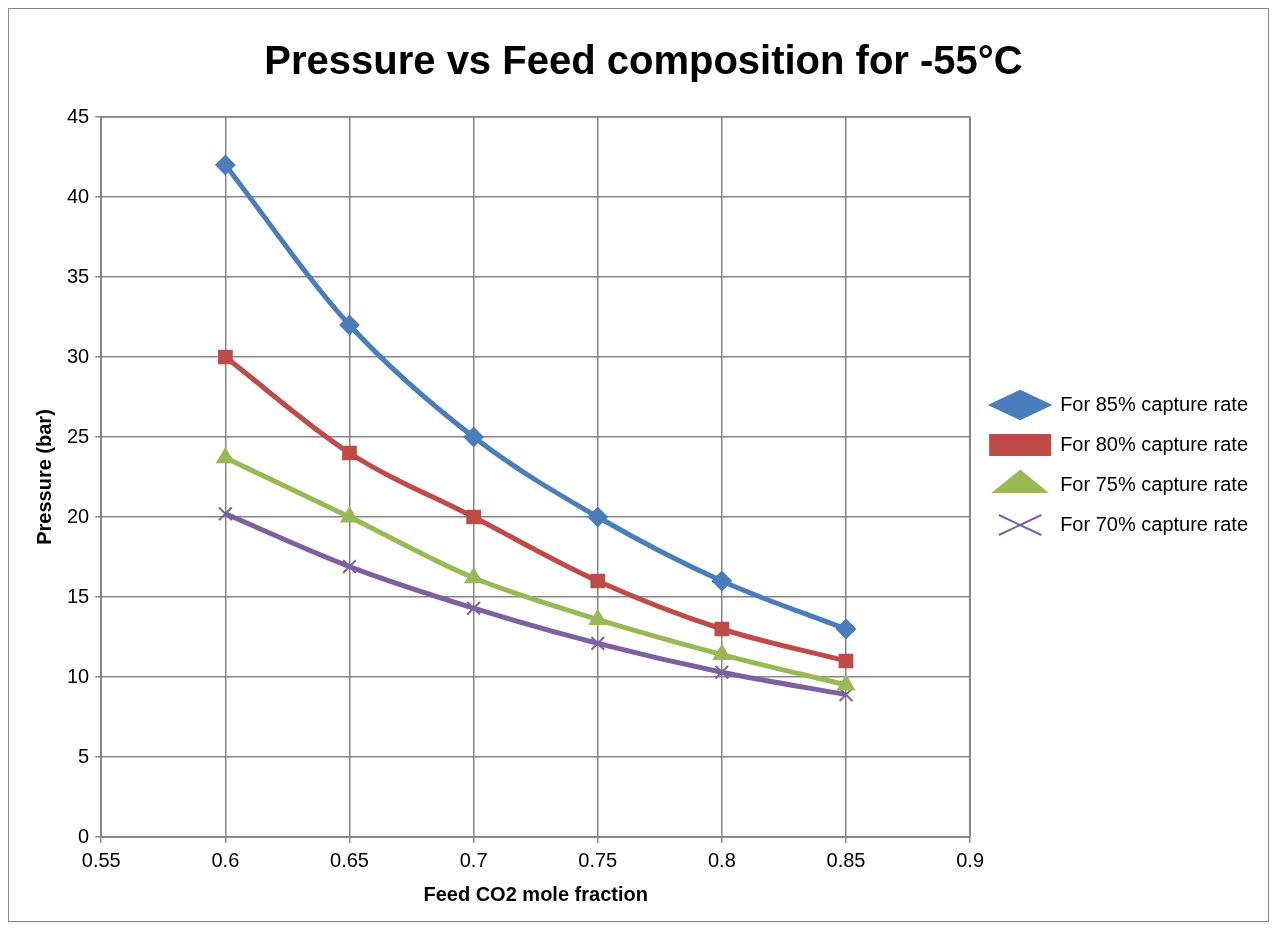 The height and width of the screenshot is (930, 1277). I want to click on chart-title: Pressure vs Feed composition for -55°C, so click(643, 60).